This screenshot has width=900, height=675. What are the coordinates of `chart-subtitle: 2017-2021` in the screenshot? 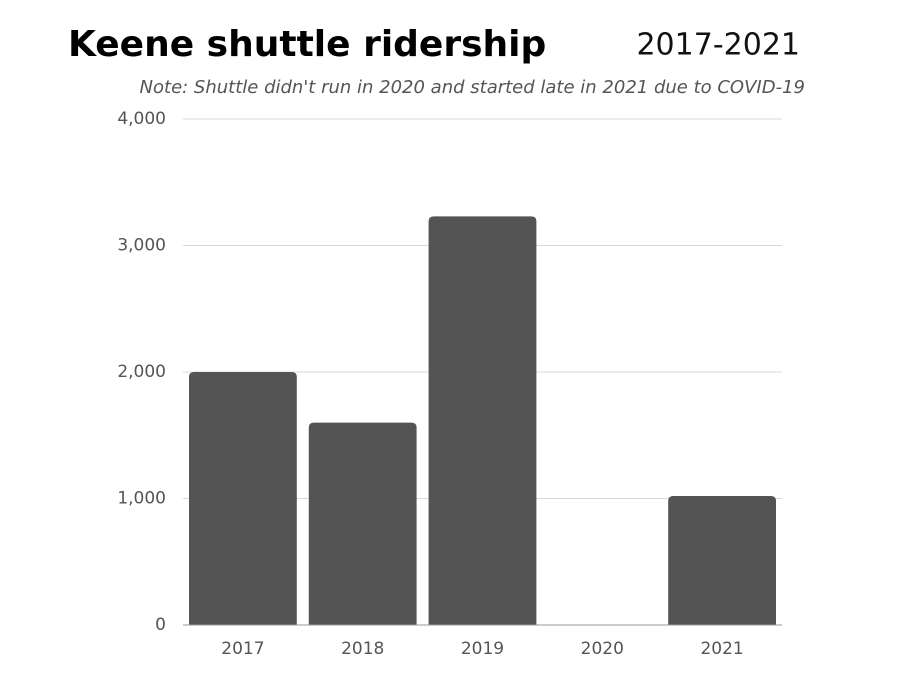 It's located at (718, 45).